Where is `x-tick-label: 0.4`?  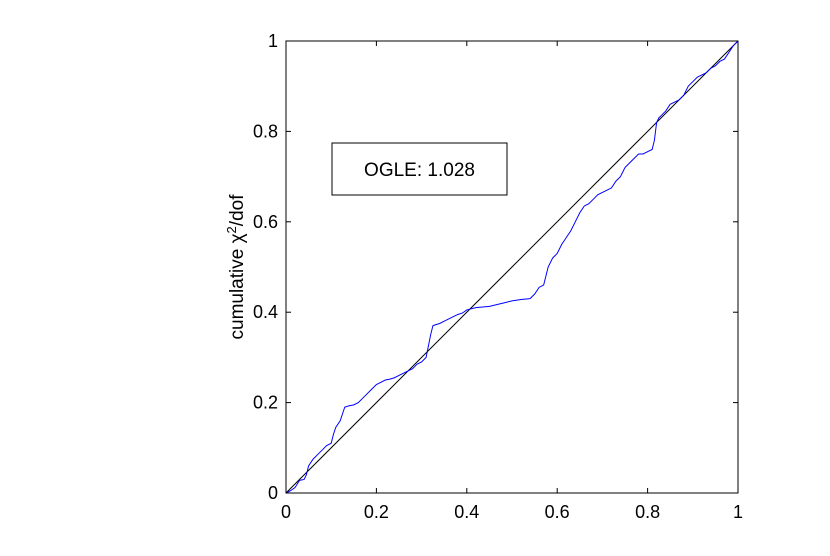 x-tick-label: 0.4 is located at coordinates (466, 512).